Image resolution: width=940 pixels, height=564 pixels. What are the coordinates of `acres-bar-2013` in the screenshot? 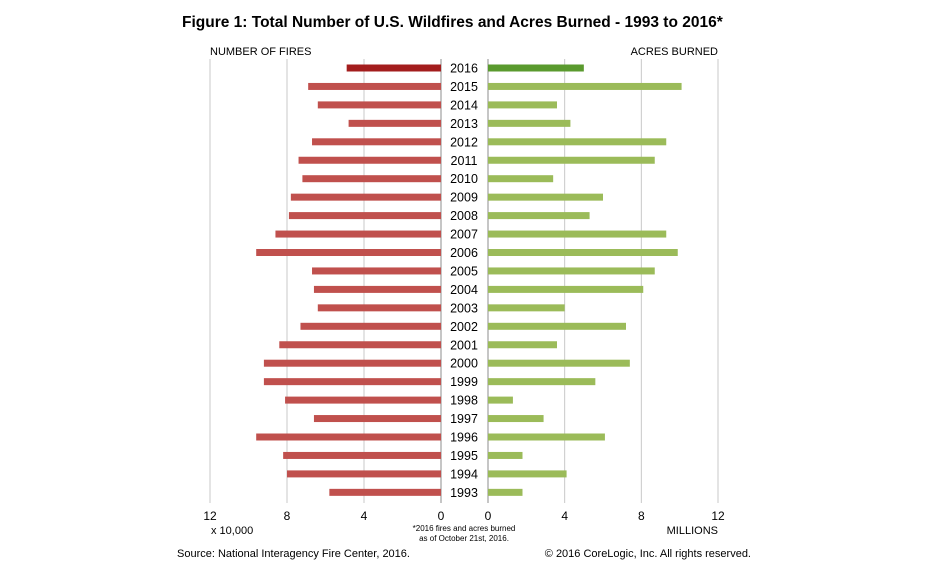 It's located at (529, 123).